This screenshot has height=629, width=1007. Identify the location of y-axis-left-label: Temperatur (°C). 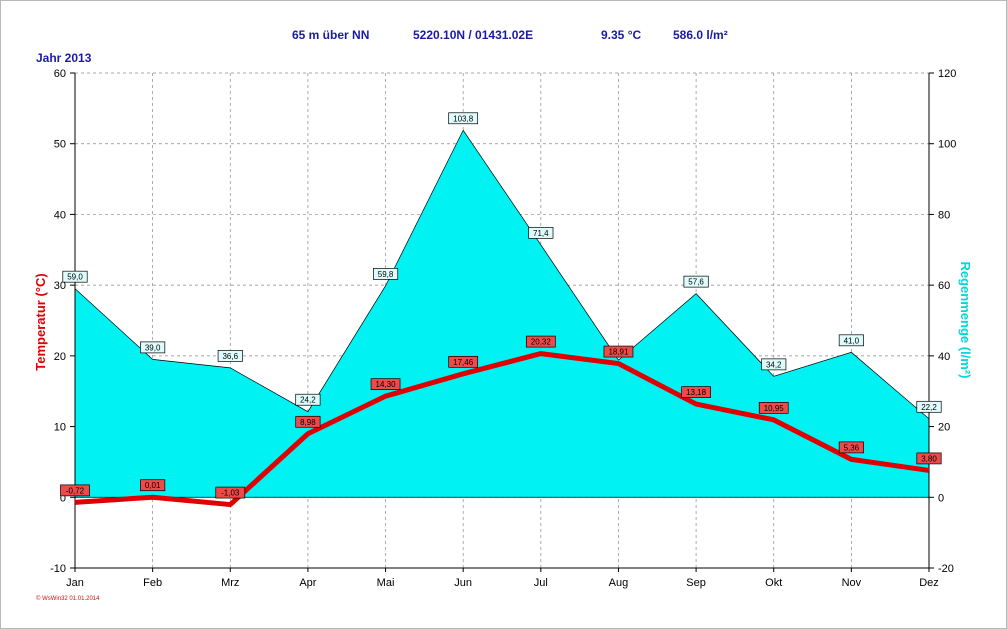
(40, 321).